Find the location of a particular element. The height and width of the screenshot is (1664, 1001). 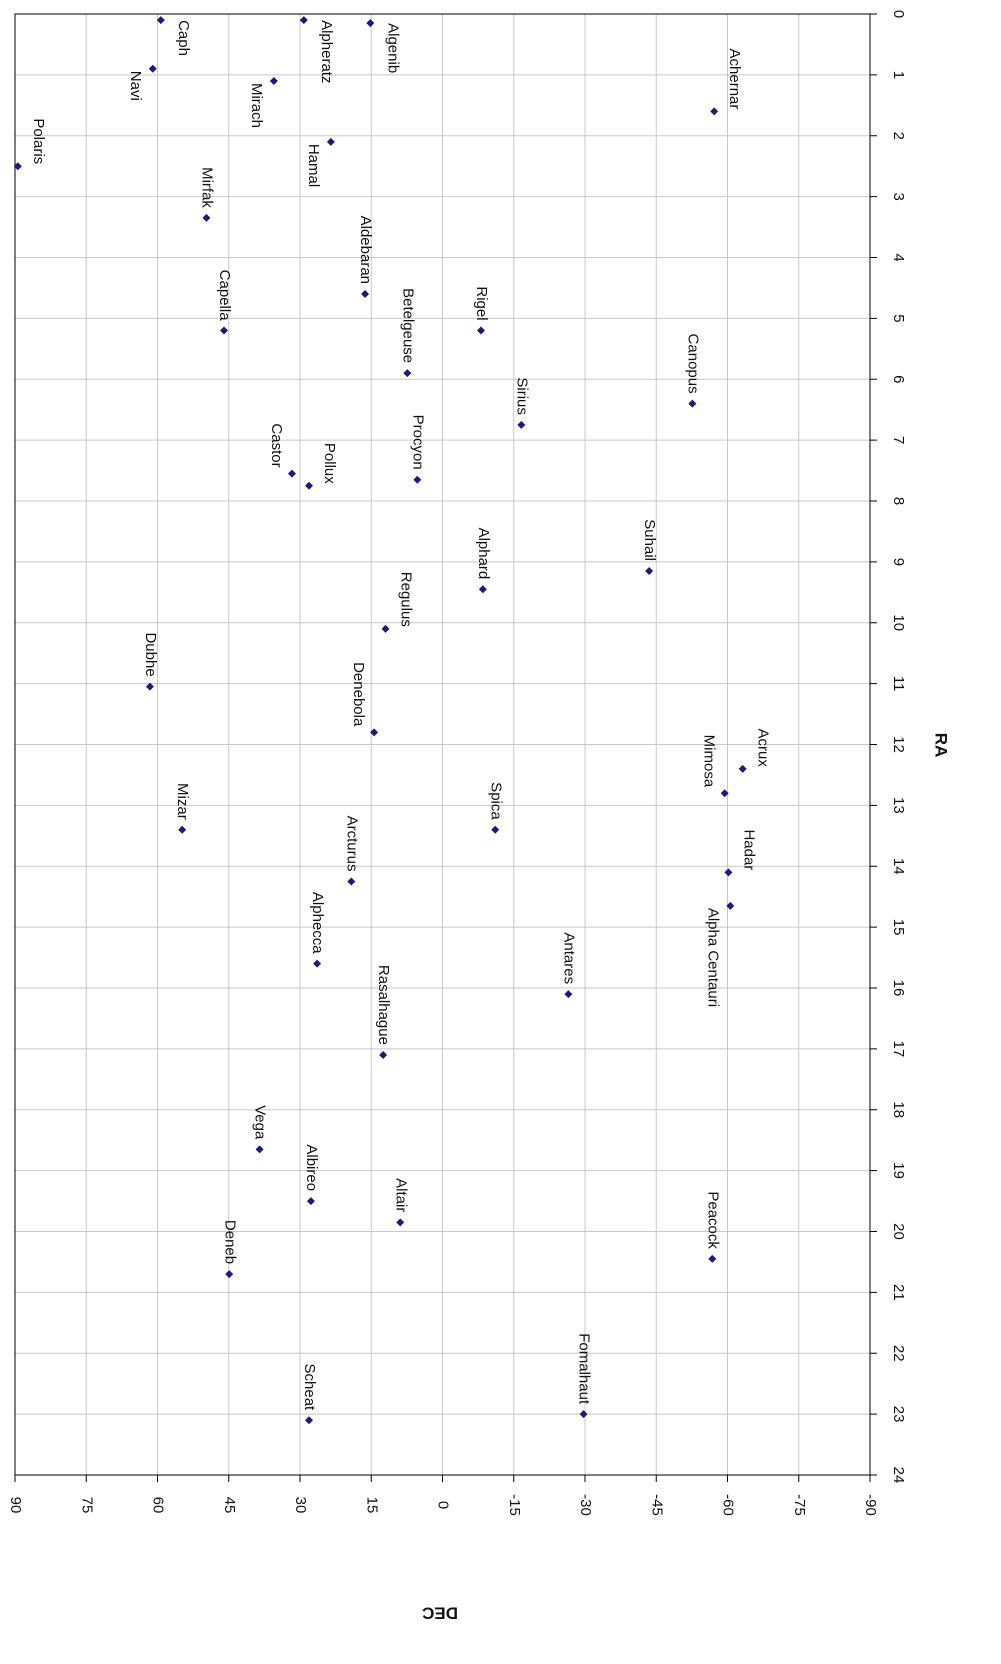

x-tick-label: 10 is located at coordinates (898, 622).